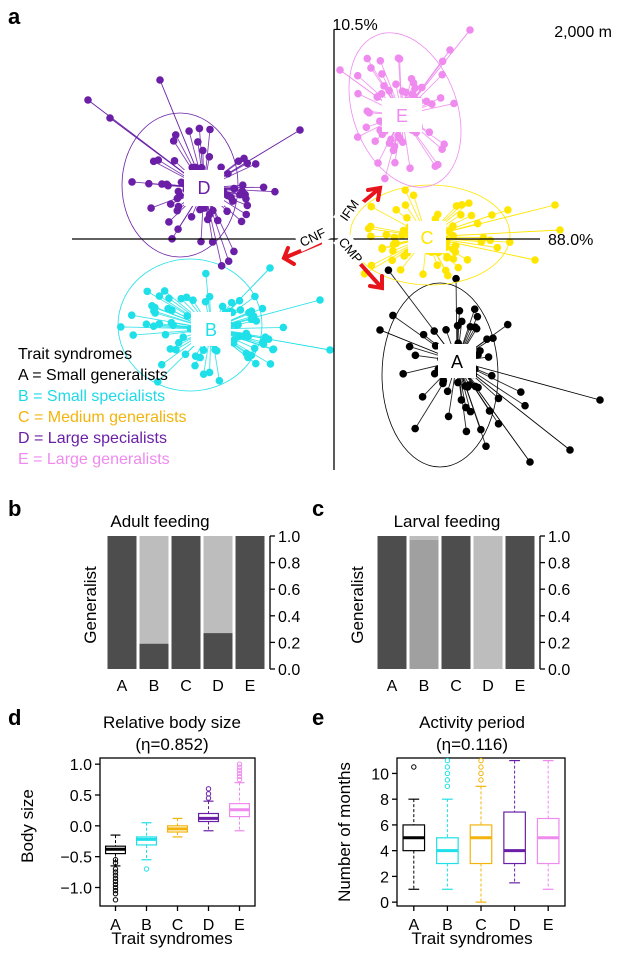 This screenshot has height=958, width=624. What do you see at coordinates (14, 717) in the screenshot?
I see `panel-label-d: d` at bounding box center [14, 717].